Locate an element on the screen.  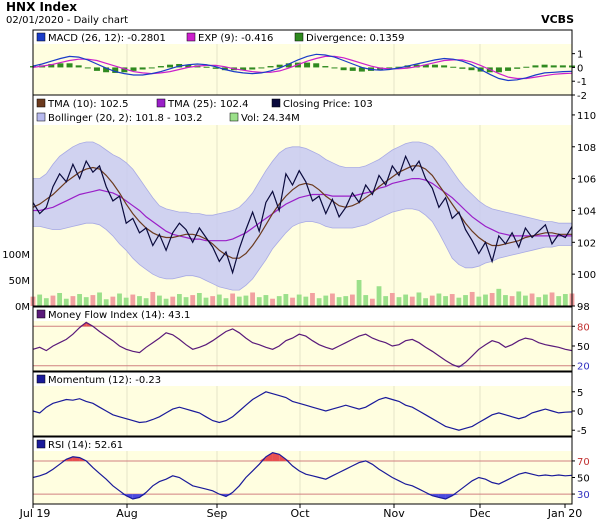
volume-tick-label: 100M is located at coordinates (16, 255).